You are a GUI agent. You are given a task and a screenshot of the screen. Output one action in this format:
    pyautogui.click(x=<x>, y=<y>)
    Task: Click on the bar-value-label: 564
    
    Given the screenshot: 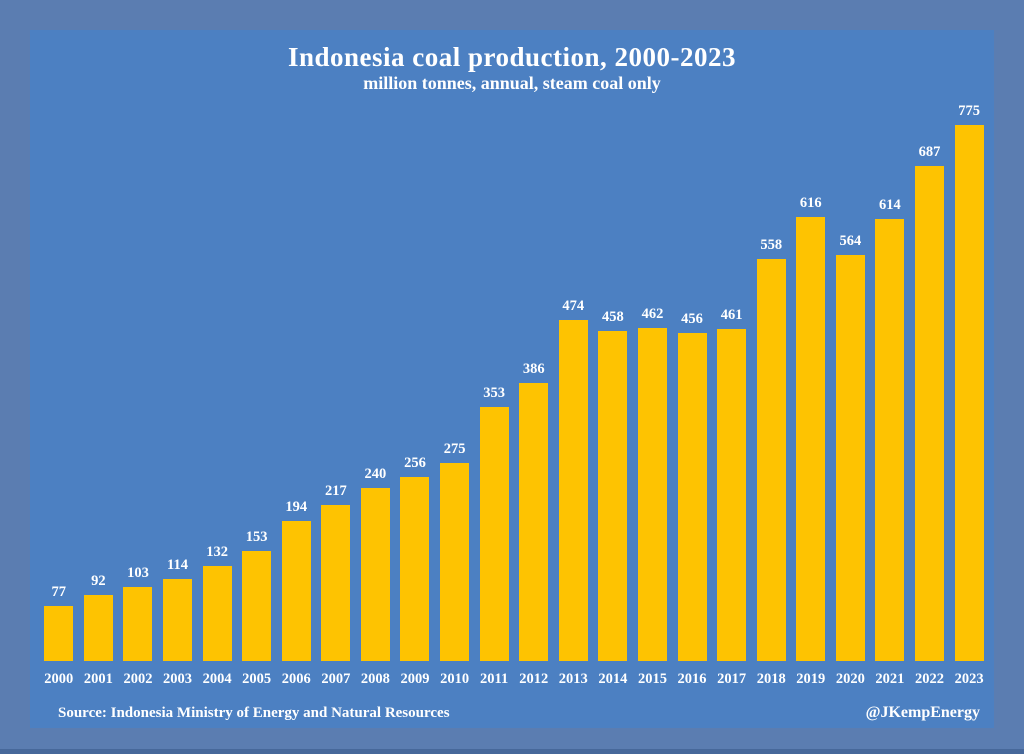 What is the action you would take?
    pyautogui.click(x=850, y=240)
    